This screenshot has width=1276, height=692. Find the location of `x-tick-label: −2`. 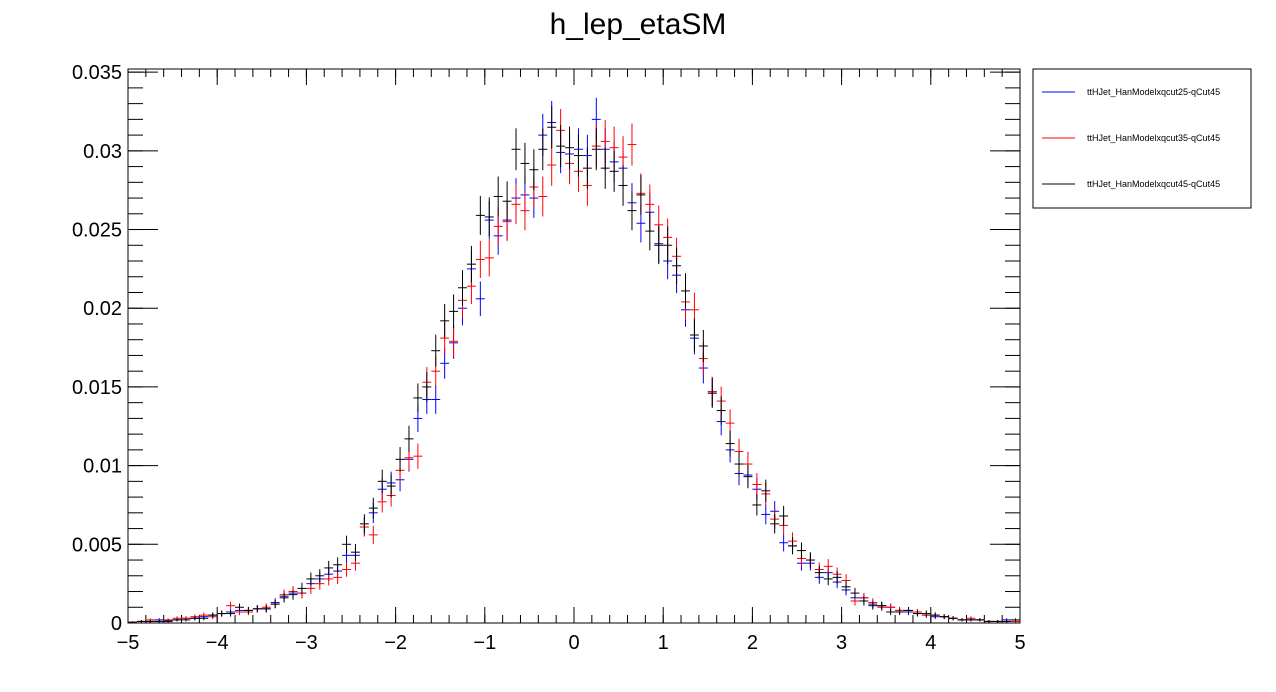

x-tick-label: −2 is located at coordinates (395, 643).